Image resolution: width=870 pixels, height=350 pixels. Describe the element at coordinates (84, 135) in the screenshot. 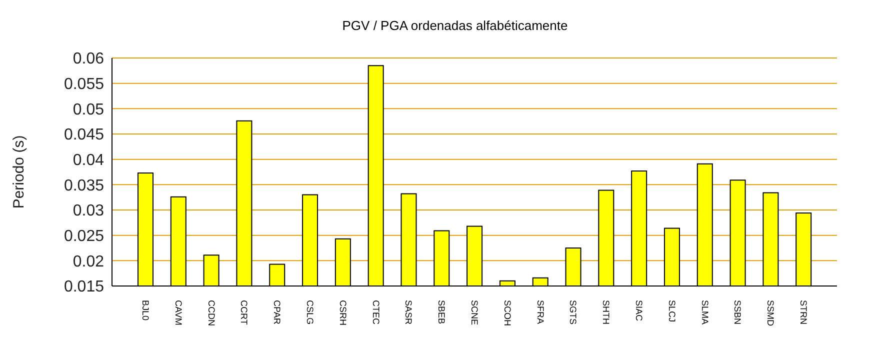

I see `y-tick-label: 0.045` at that location.